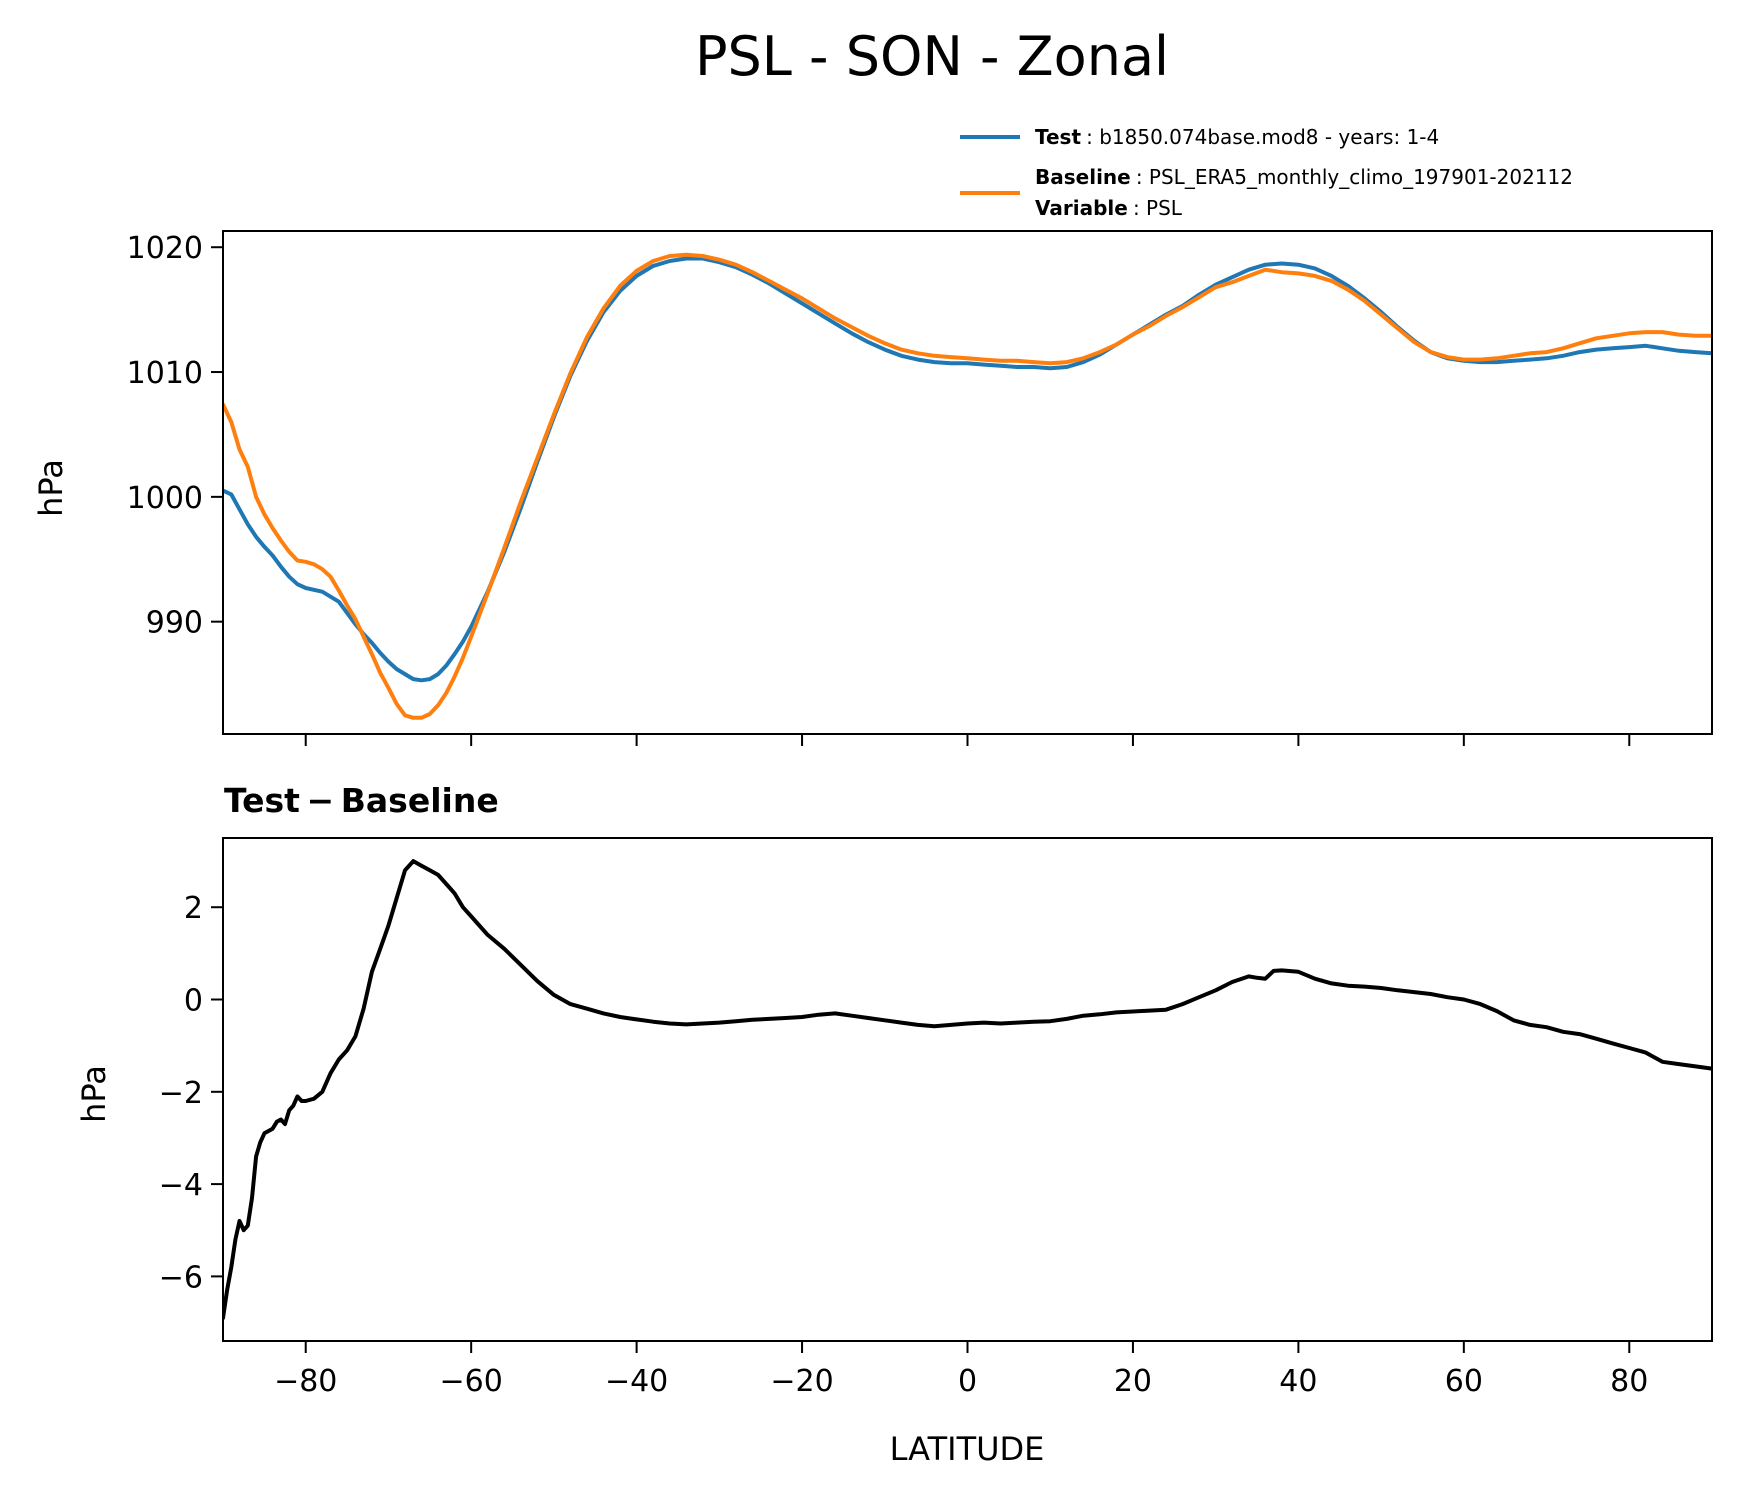  Describe the element at coordinates (361, 800) in the screenshot. I see `bottom-panel-title: Test − Baseline` at that location.